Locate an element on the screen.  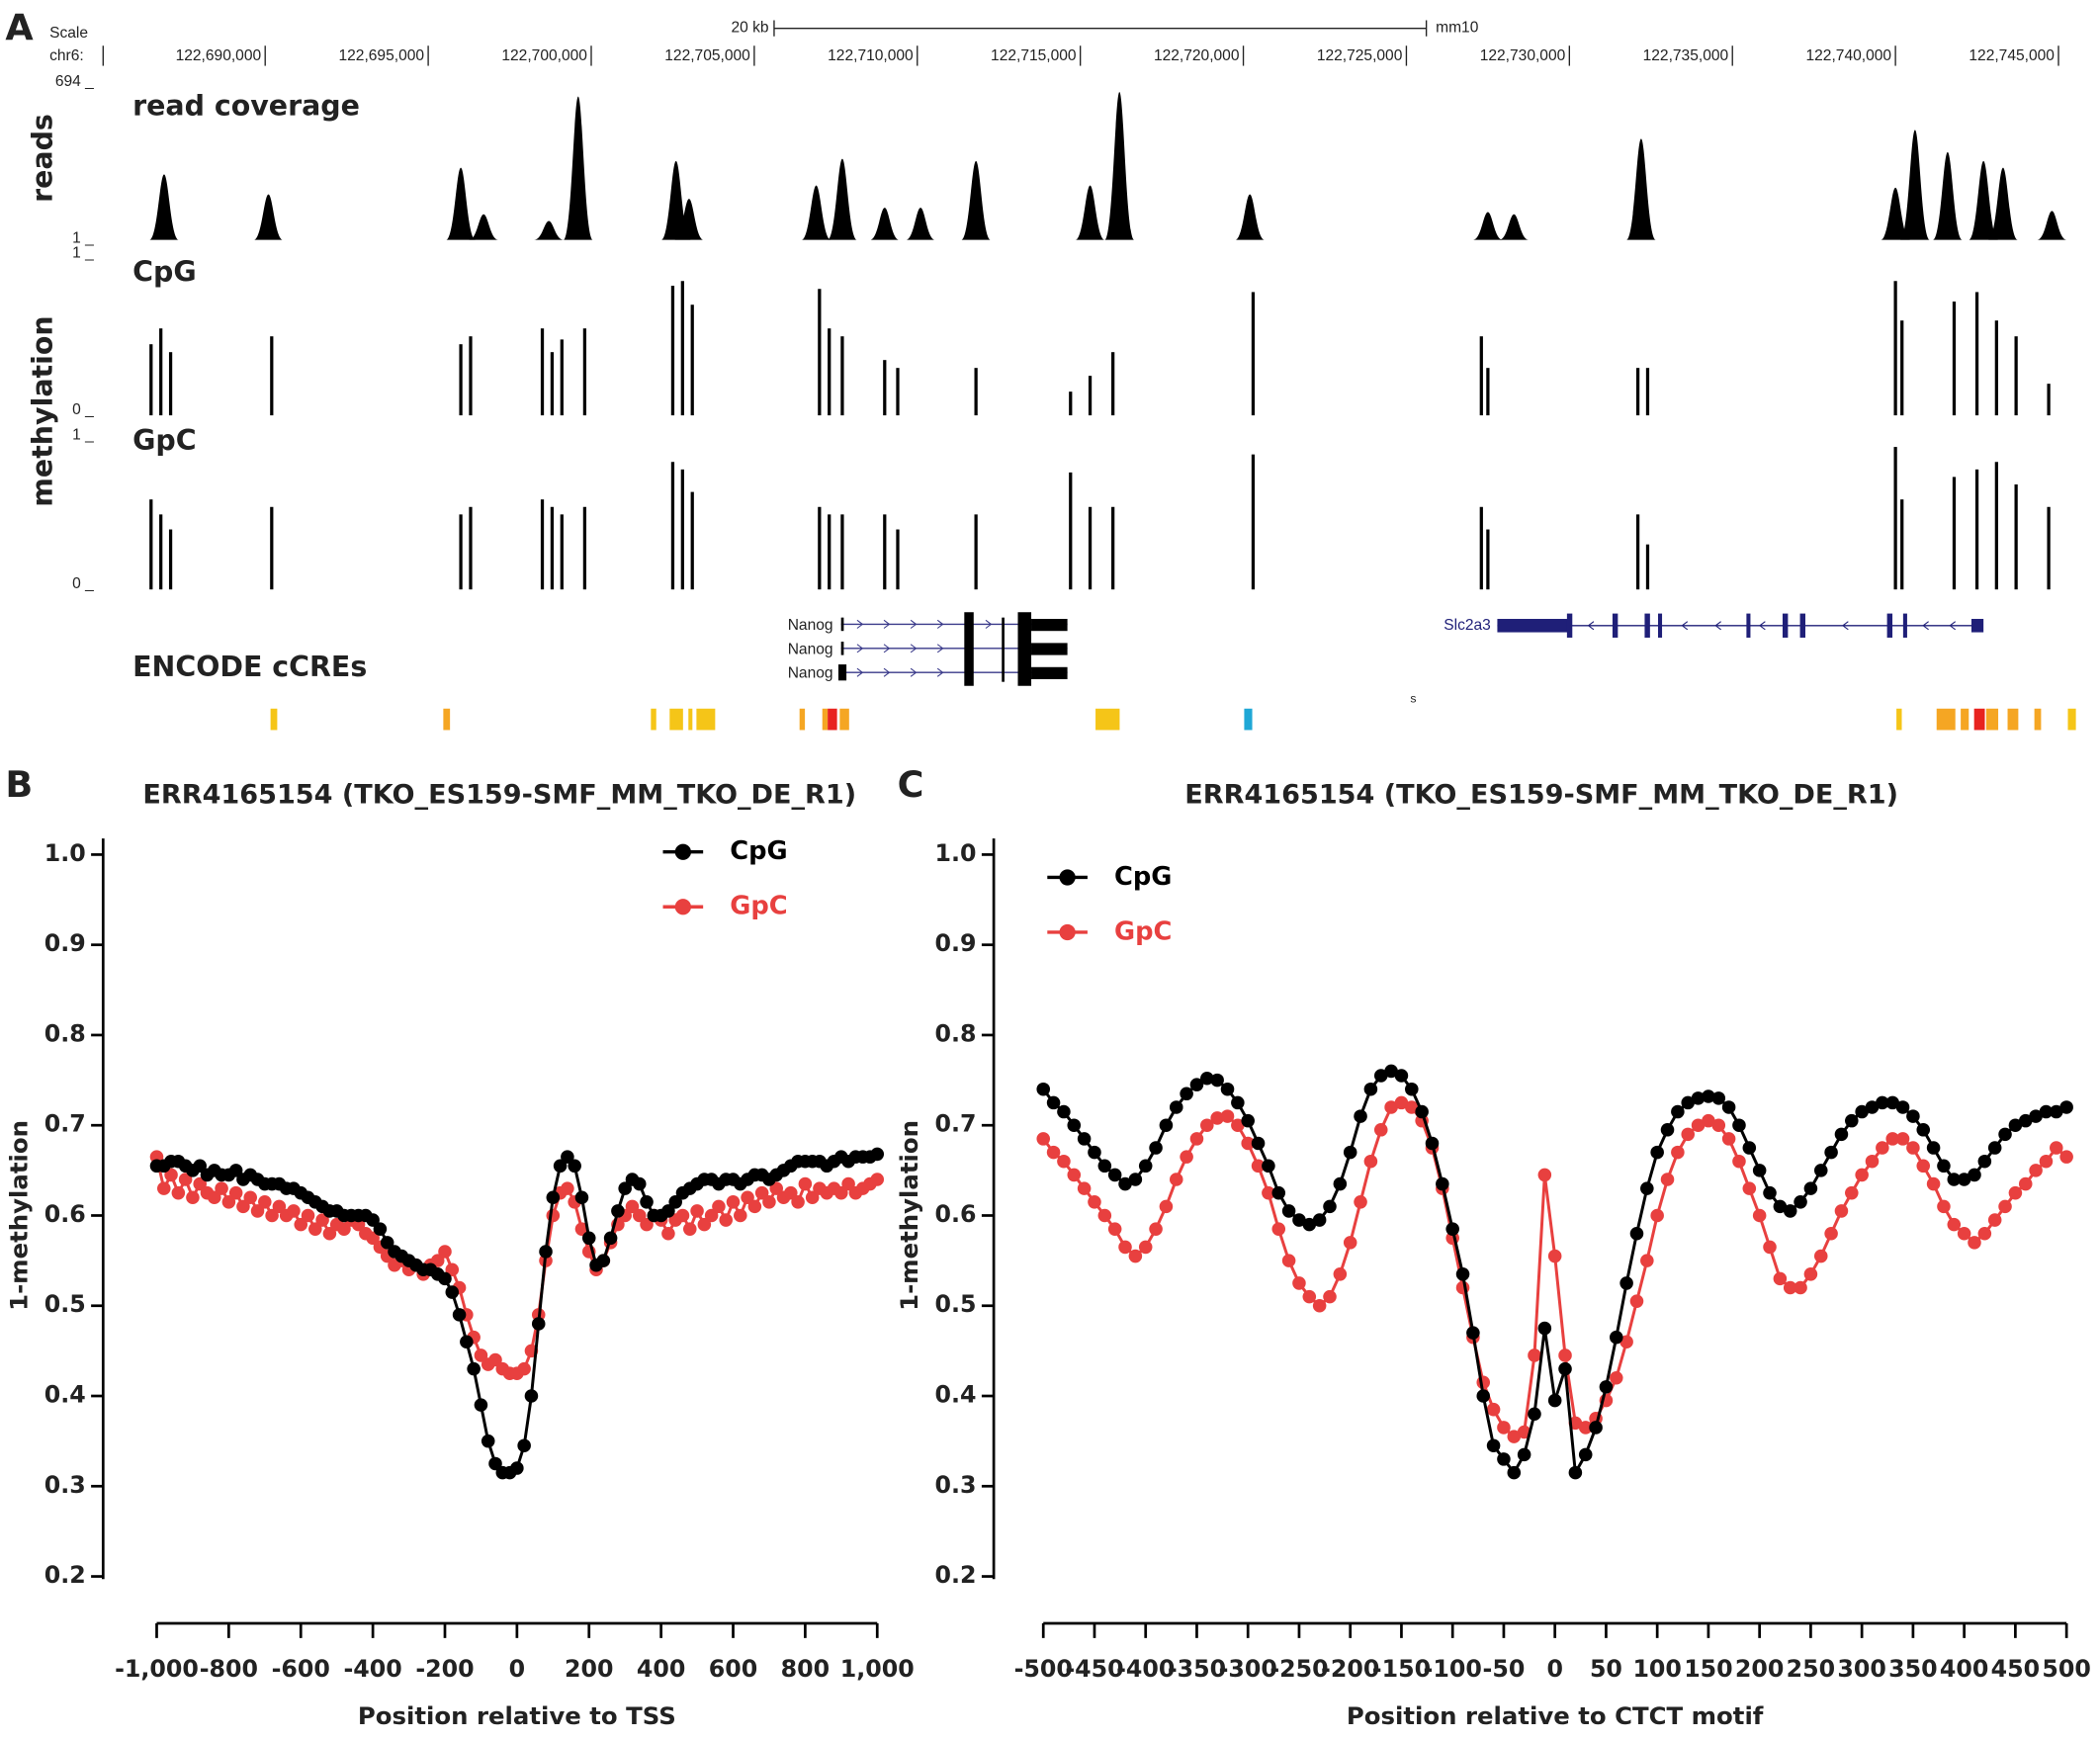
legend-label: GpC is located at coordinates (1143, 931).